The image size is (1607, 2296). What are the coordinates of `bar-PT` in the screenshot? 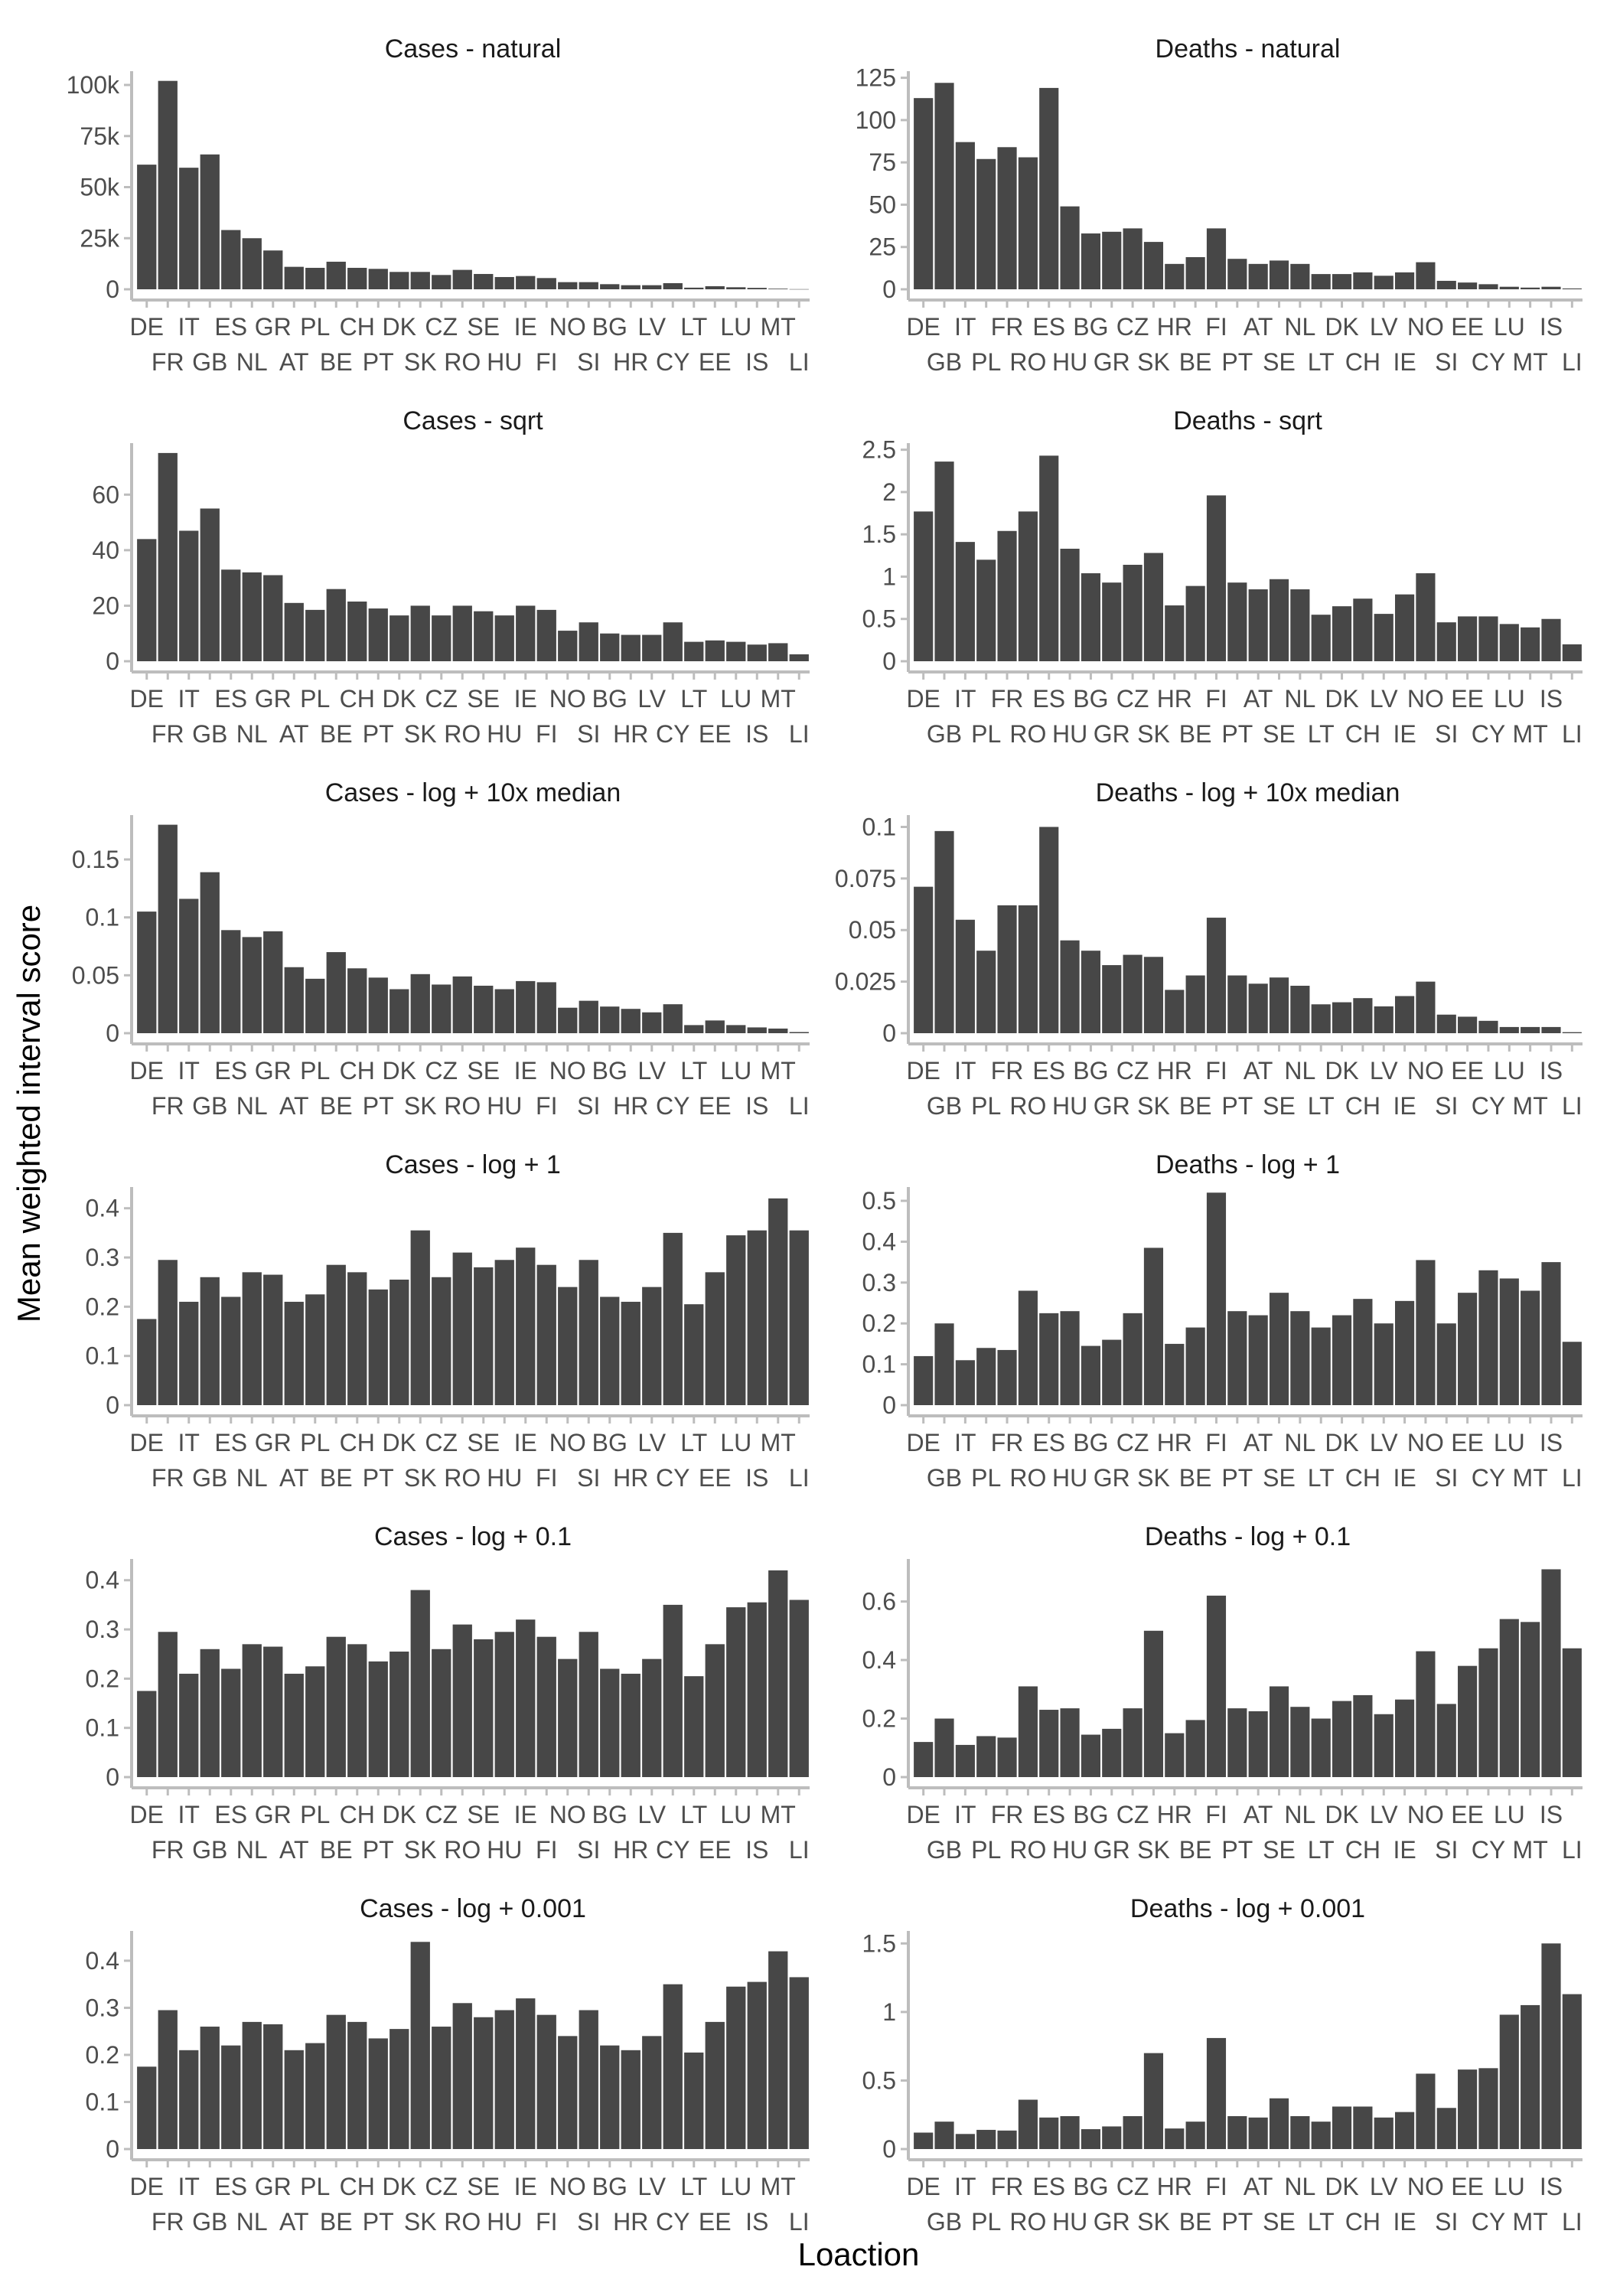 It's located at (378, 1347).